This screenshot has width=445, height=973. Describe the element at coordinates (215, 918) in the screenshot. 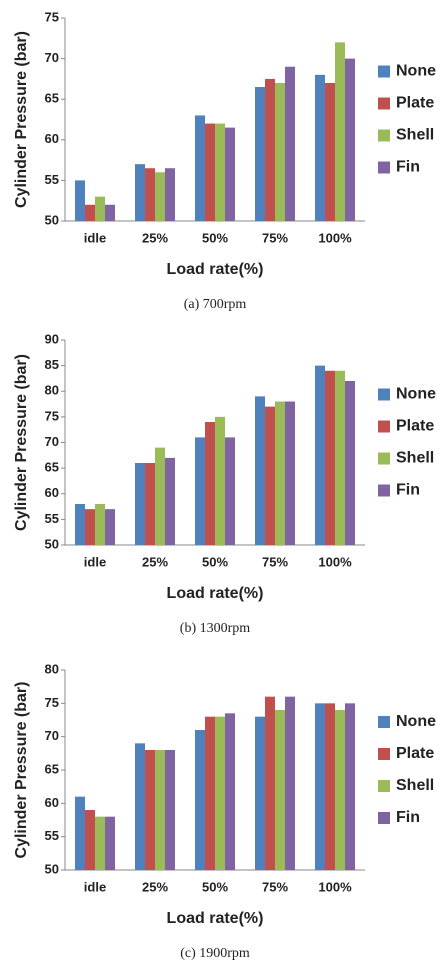

I see `x-axis-label: Load rate(%)` at that location.